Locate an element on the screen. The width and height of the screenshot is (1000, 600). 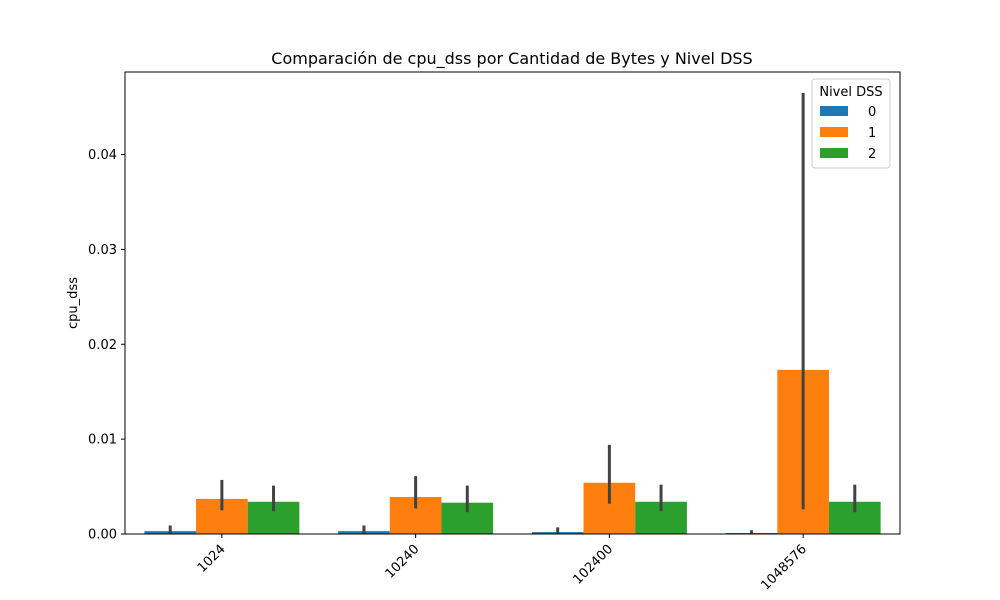
legend-label-0: 0 is located at coordinates (872, 112).